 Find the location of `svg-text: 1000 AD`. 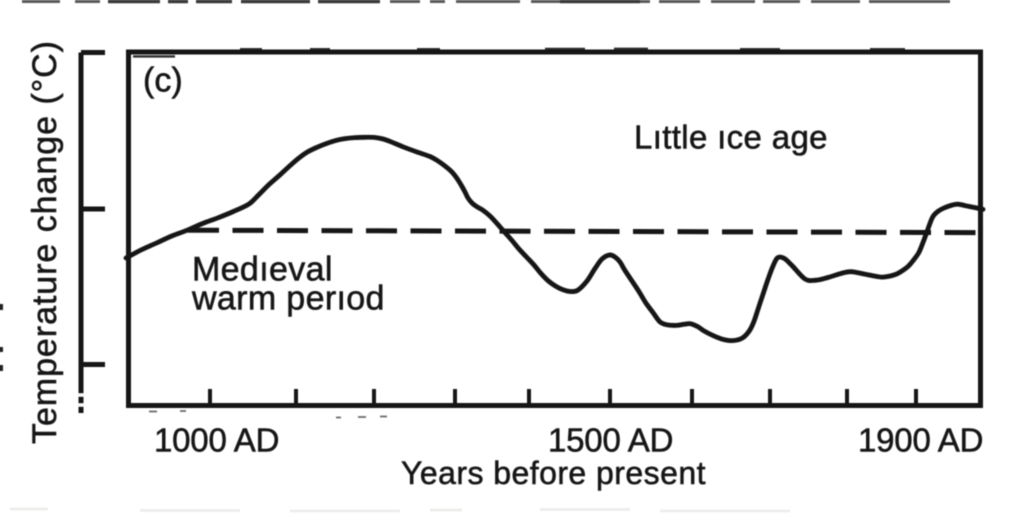

svg-text: 1000 AD is located at coordinates (216, 440).